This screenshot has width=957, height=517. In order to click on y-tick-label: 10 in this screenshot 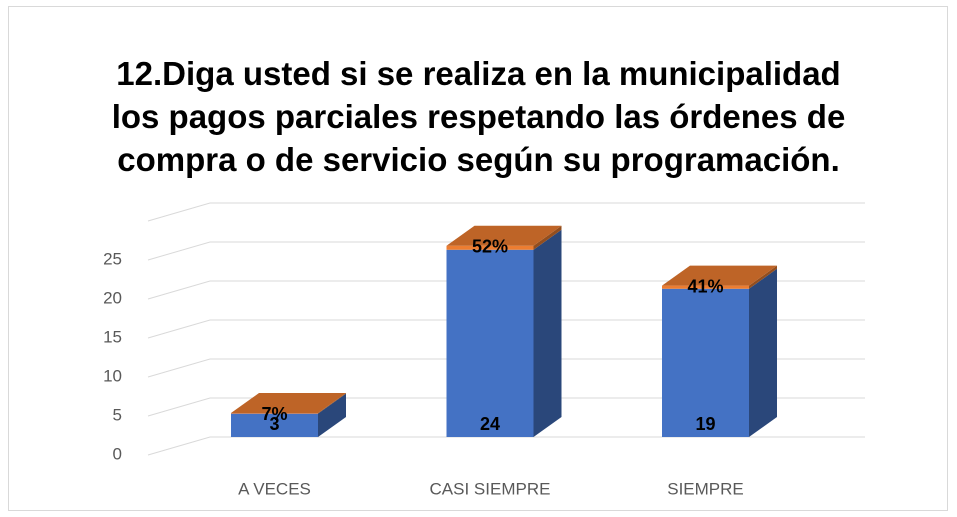, I will do `click(112, 375)`.